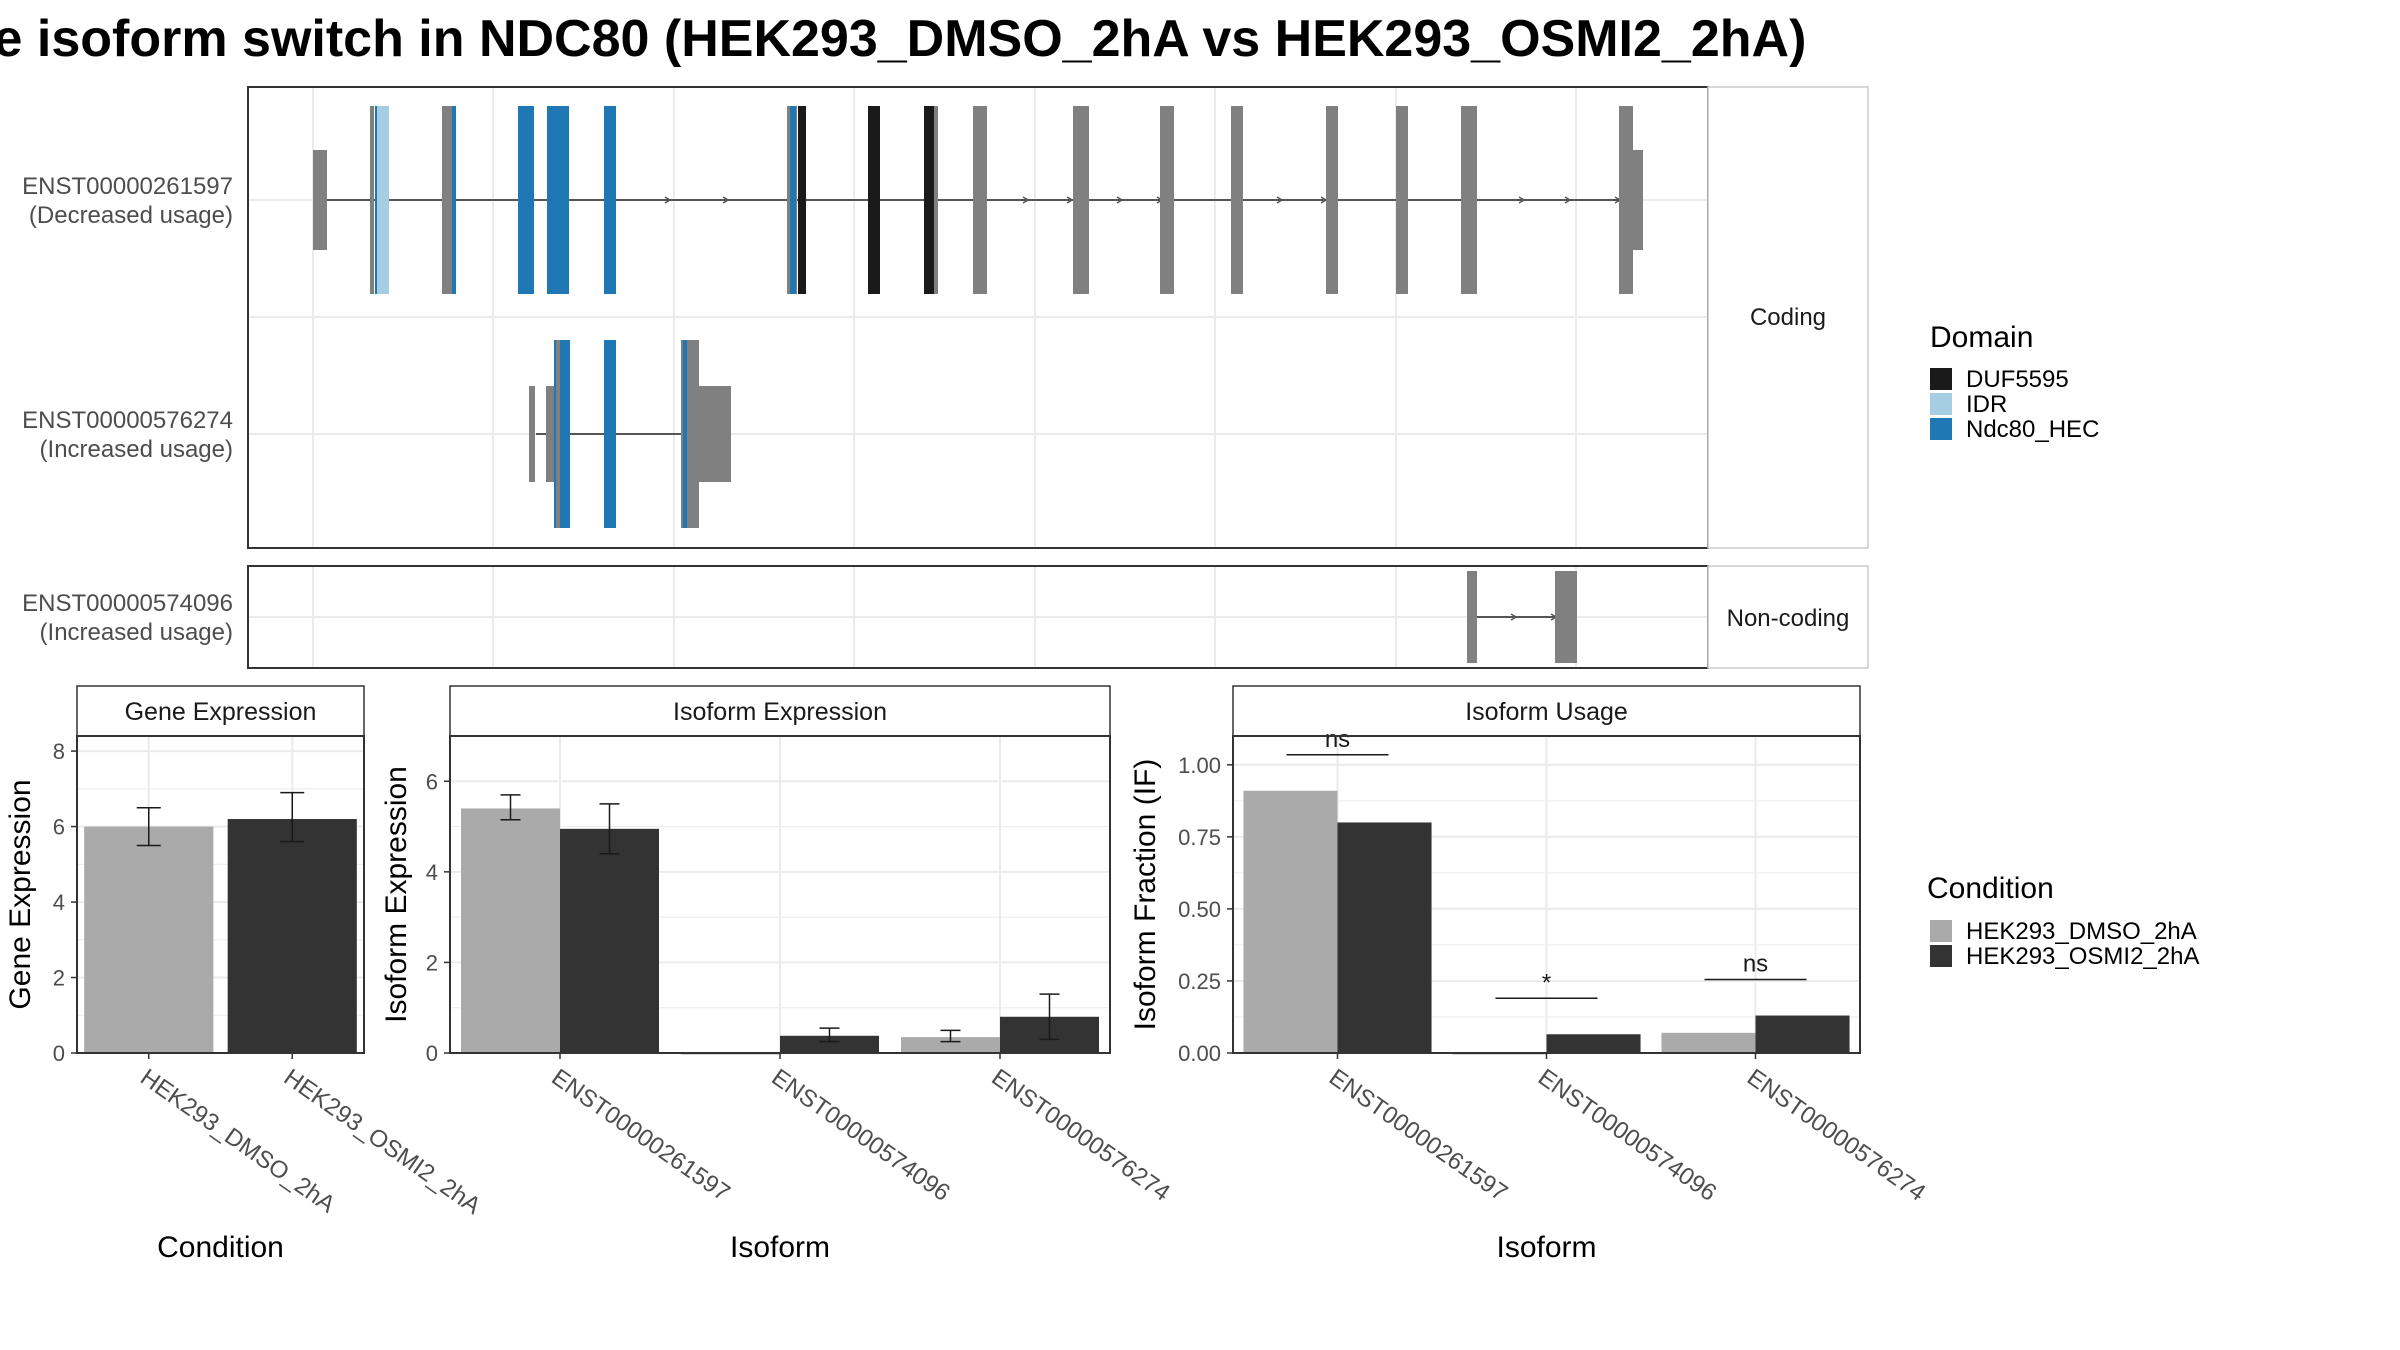 This screenshot has height=1350, width=2400. I want to click on y-tick-label: 0.25, so click(1199, 981).